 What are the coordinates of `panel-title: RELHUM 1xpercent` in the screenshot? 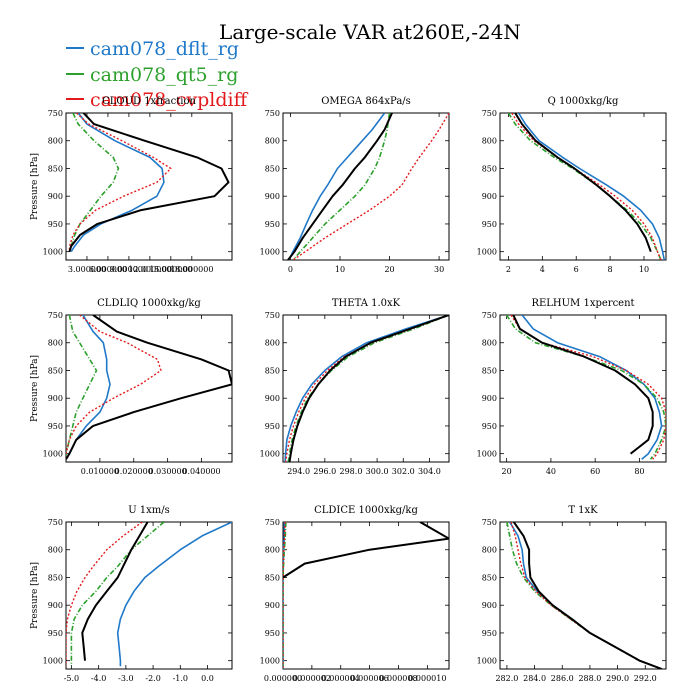 It's located at (582, 303).